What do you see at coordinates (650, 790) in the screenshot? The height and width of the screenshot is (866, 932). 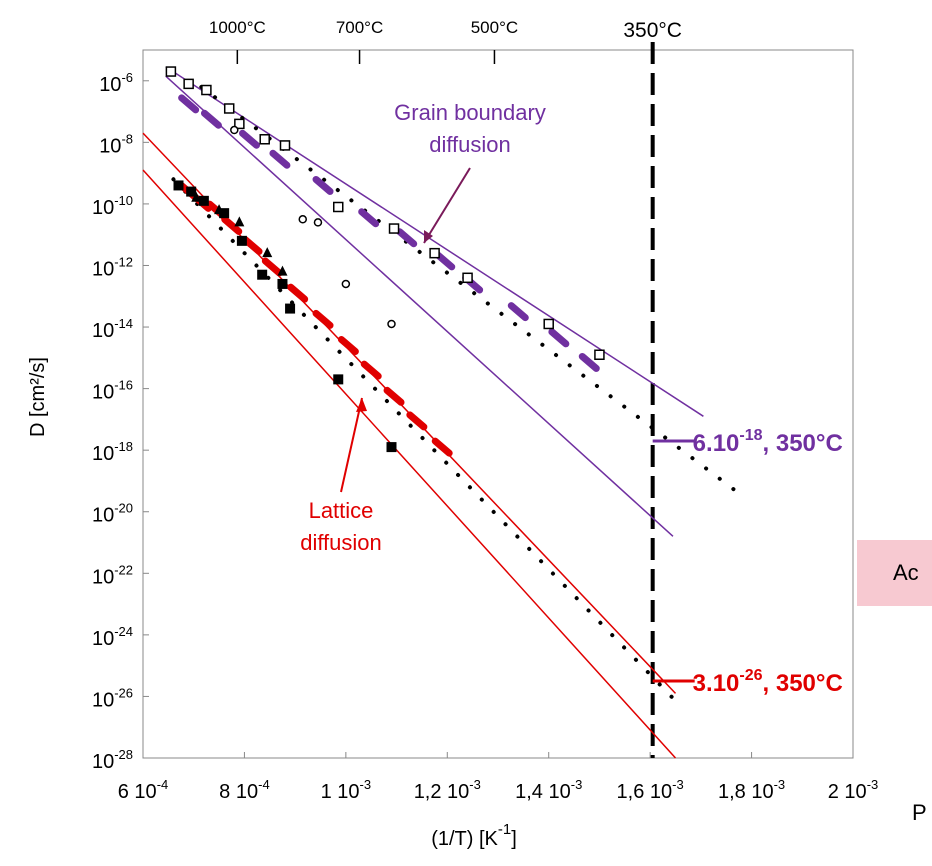 I see `x-tick-label: 1,6 10-3` at bounding box center [650, 790].